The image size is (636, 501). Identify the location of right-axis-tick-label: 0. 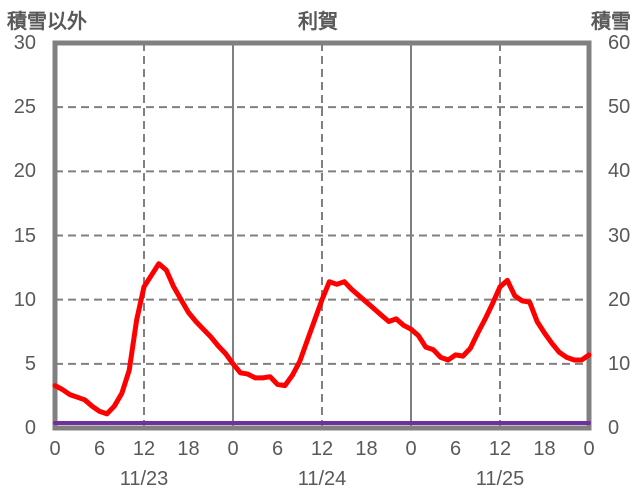
(614, 428).